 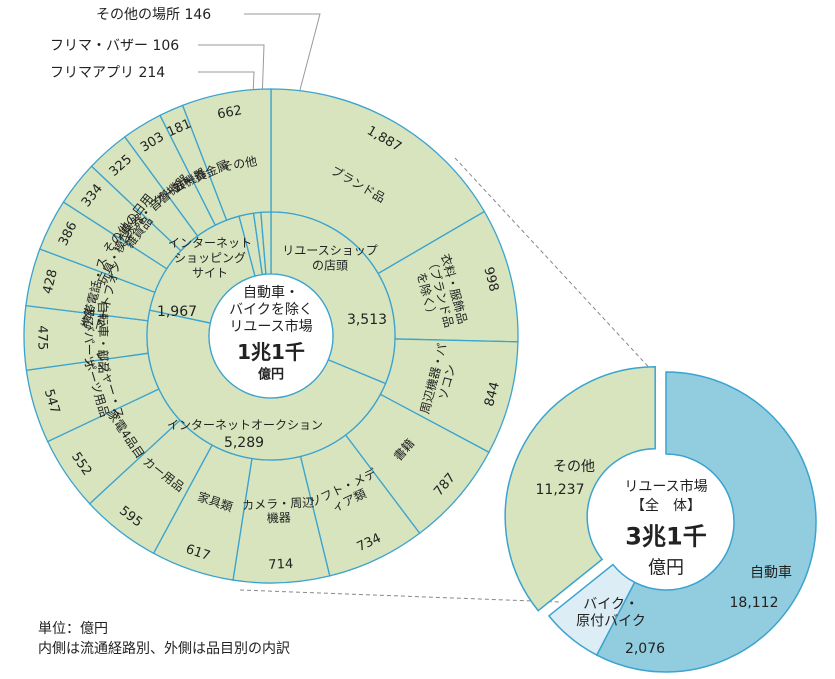 I want to click on sub-title-3: リユース市場, so click(x=270, y=326).